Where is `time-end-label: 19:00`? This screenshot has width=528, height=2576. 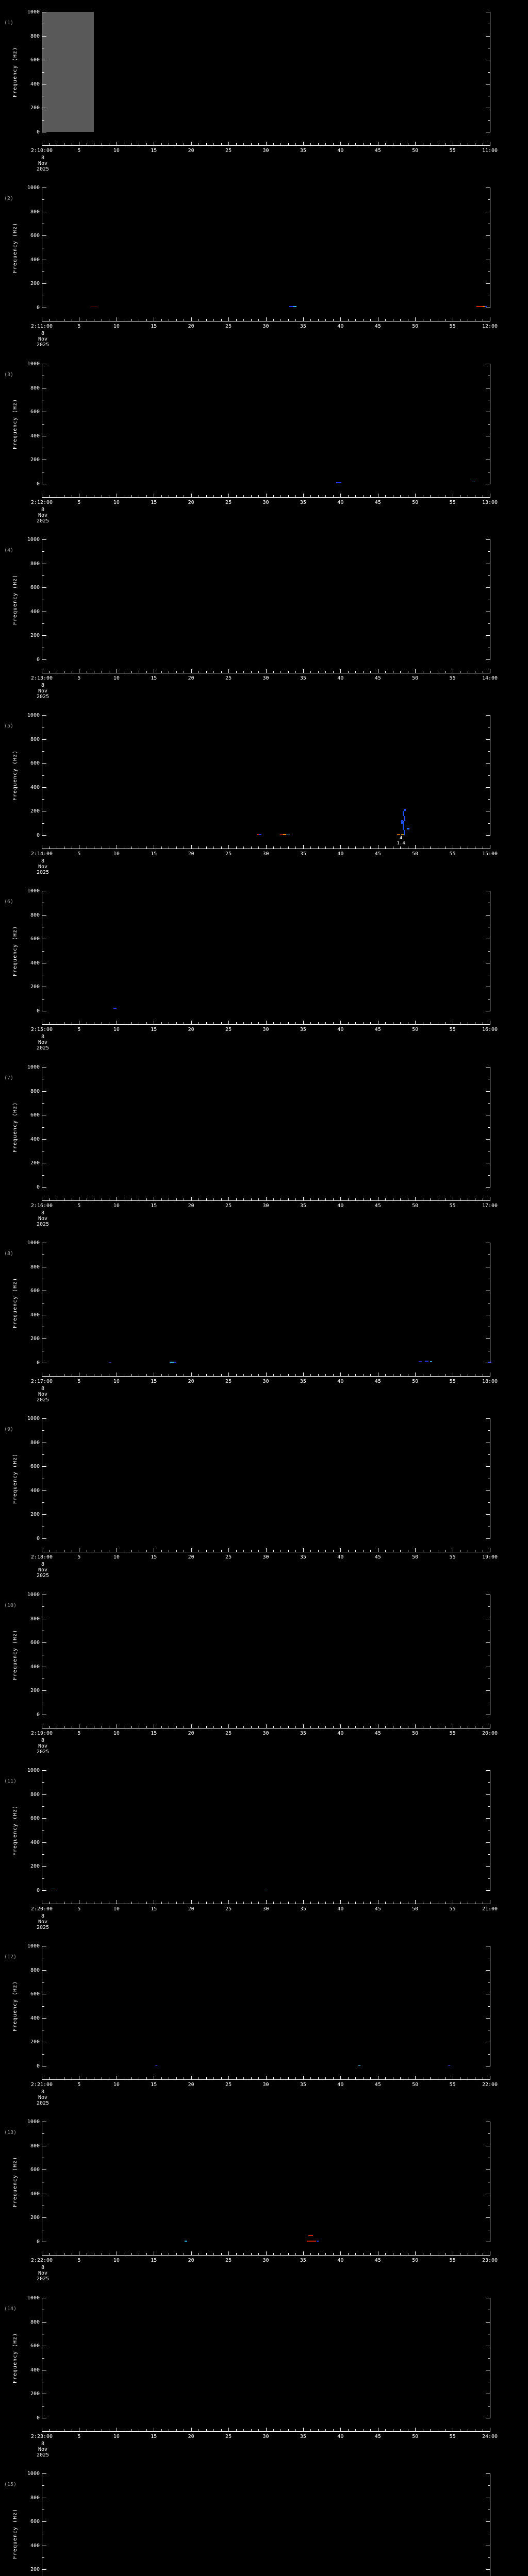 time-end-label: 19:00 is located at coordinates (490, 1557).